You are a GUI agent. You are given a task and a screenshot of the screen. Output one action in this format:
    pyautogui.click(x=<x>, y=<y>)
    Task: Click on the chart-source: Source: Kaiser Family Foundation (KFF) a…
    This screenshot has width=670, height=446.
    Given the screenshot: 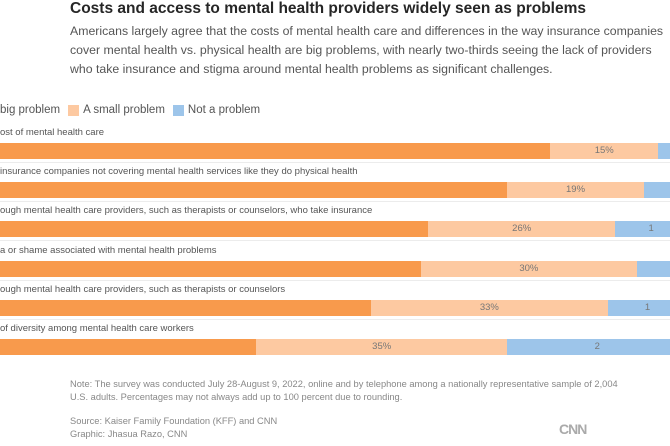 What is the action you would take?
    pyautogui.click(x=173, y=428)
    